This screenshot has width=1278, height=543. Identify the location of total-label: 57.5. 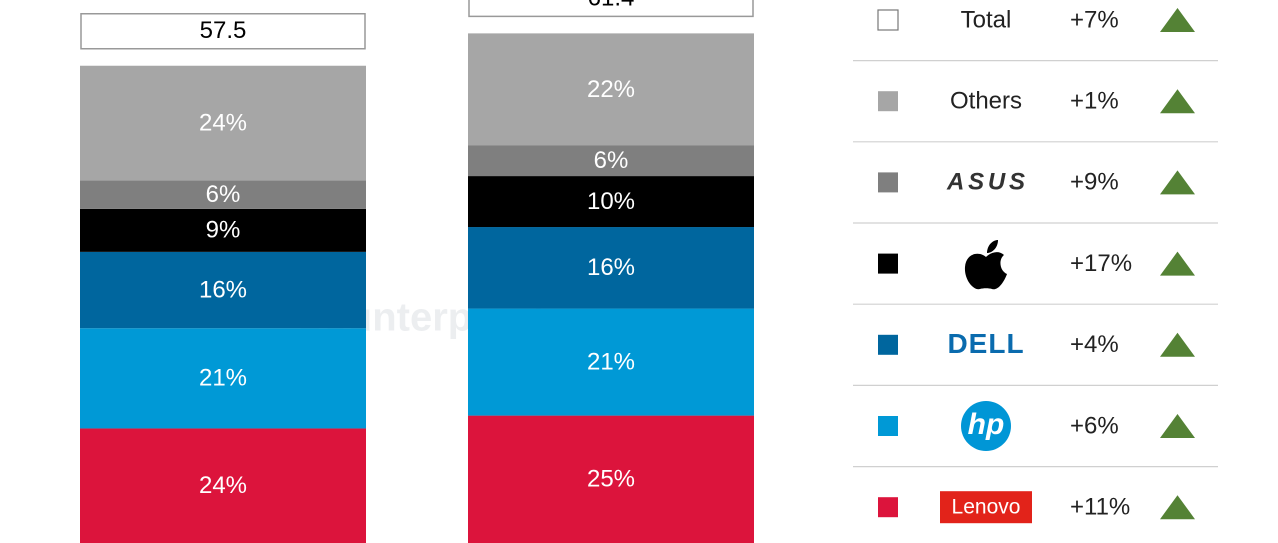
(223, 30).